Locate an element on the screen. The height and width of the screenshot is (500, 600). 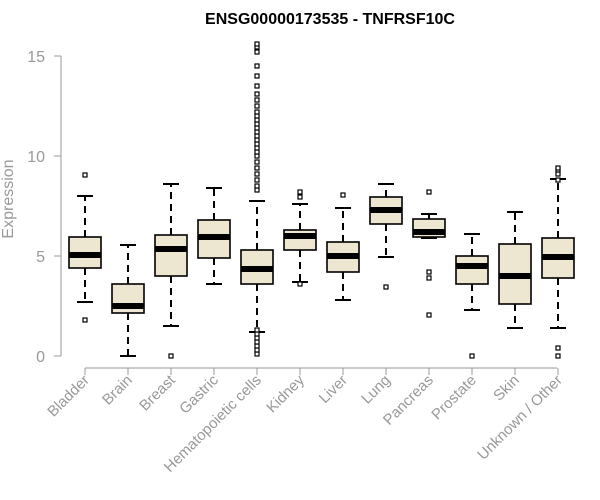
x-tick-label-brain: Brain is located at coordinates (117, 390).